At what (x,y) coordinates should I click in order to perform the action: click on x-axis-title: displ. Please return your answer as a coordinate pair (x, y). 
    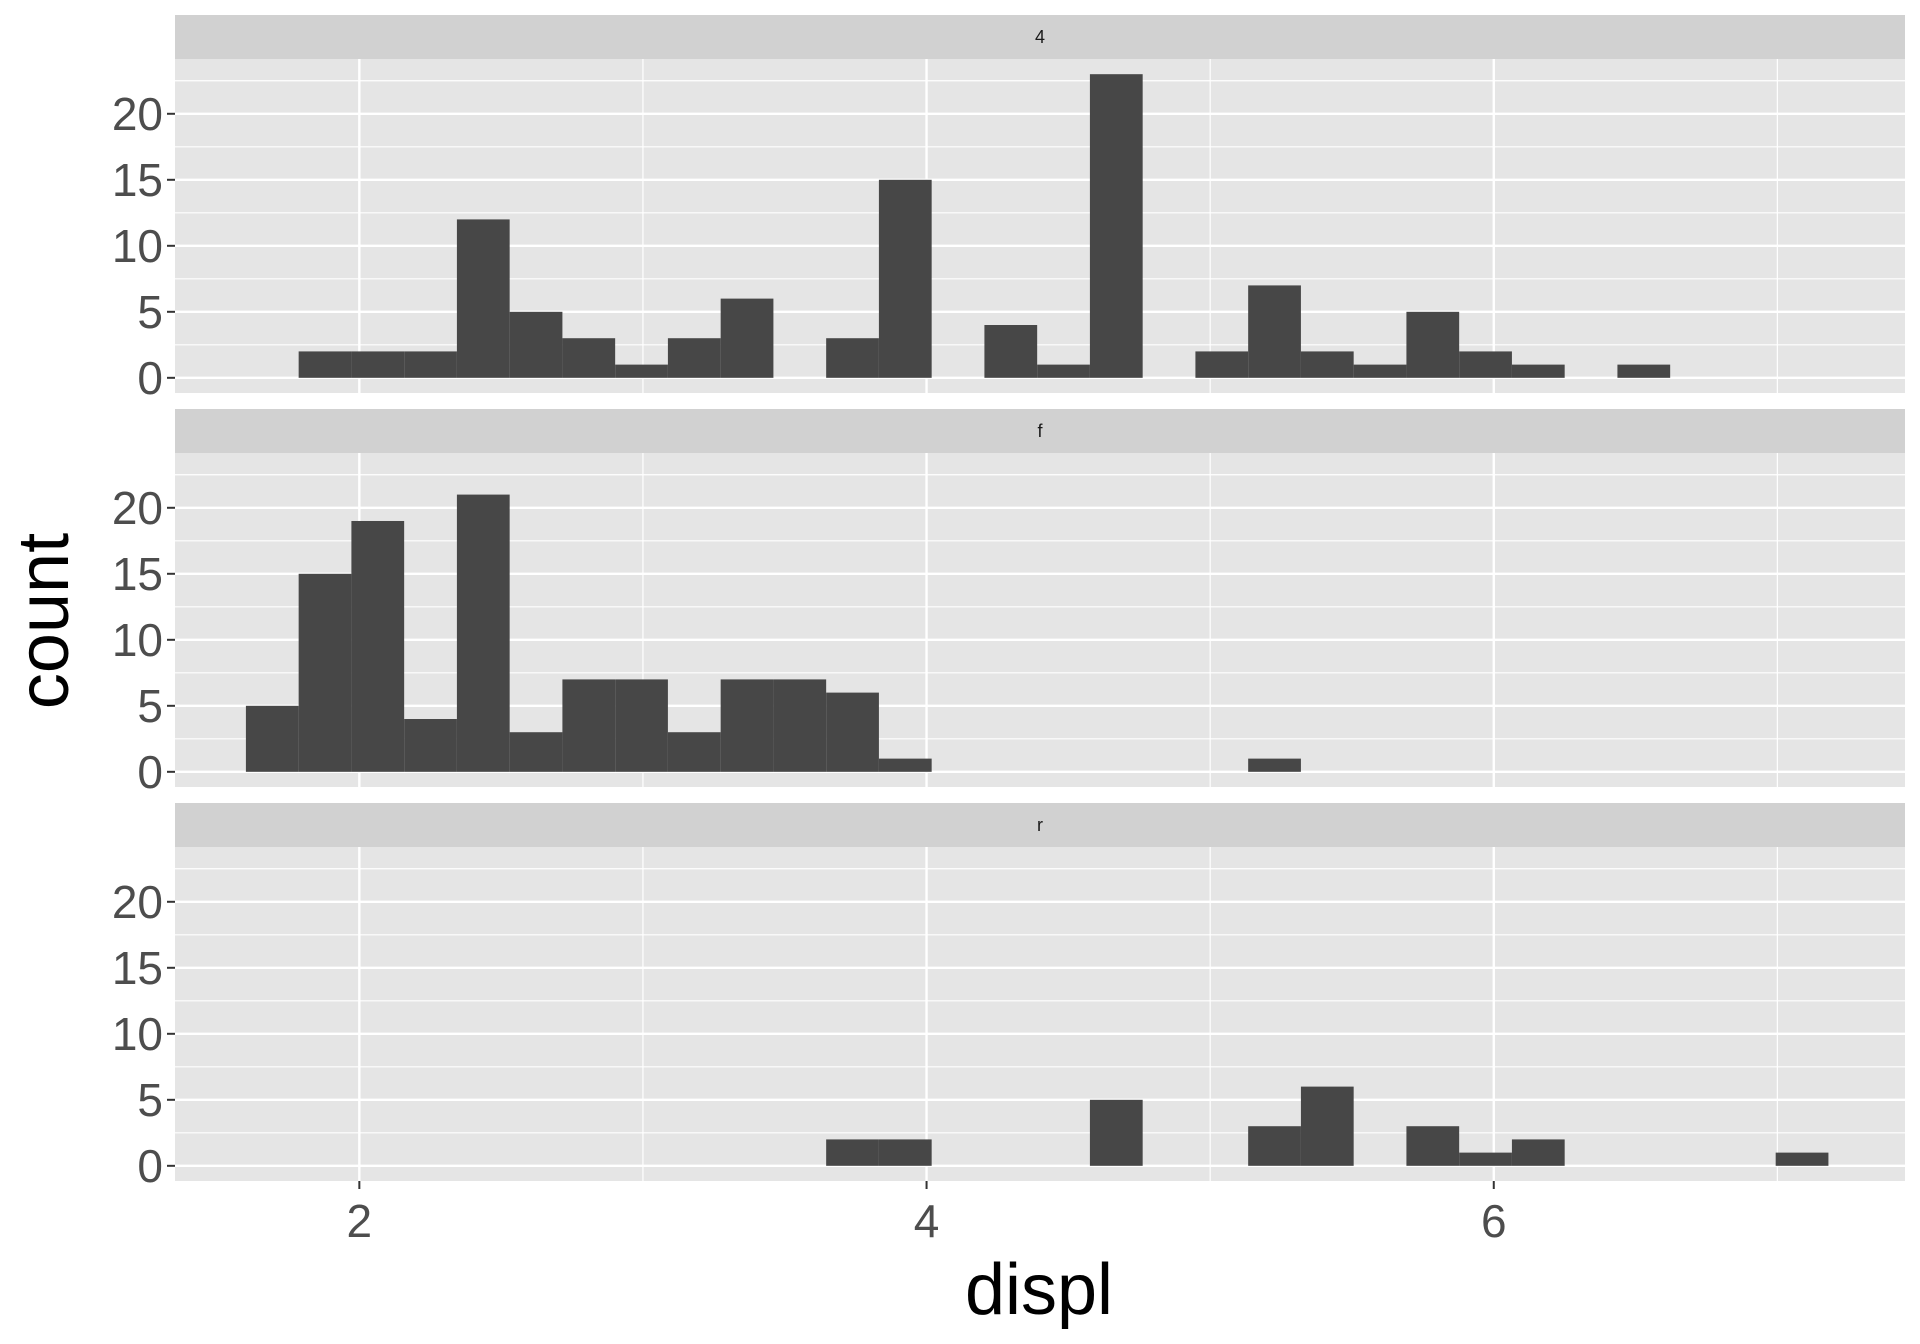
    Looking at the image, I should click on (1039, 1290).